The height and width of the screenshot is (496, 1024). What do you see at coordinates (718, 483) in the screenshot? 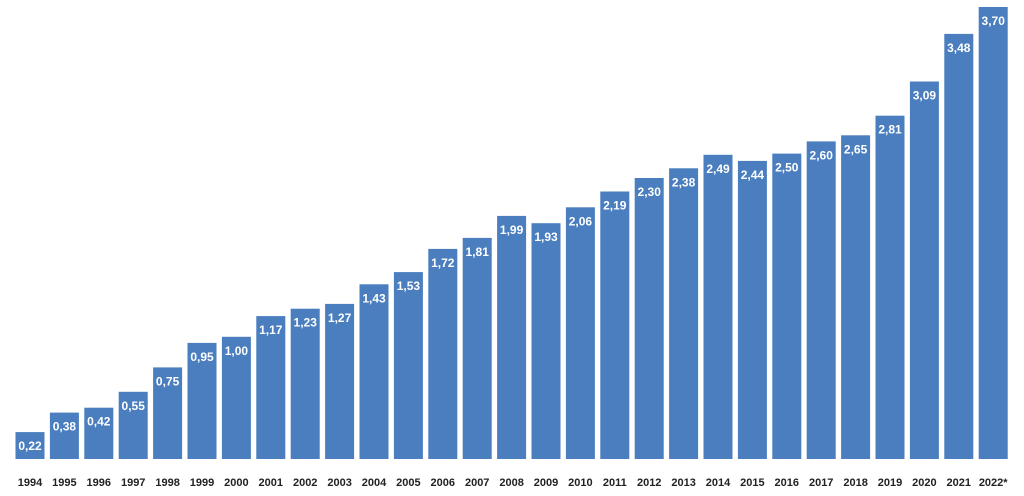
I see `x-tick-label: 2014` at bounding box center [718, 483].